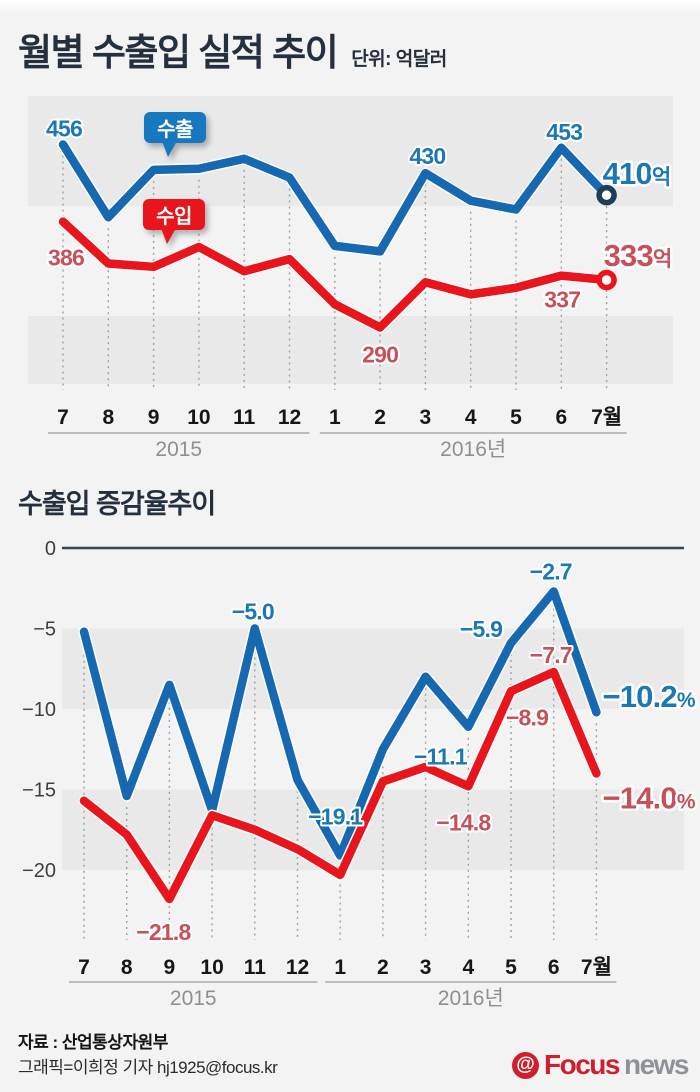  Describe the element at coordinates (117, 504) in the screenshot. I see `section-title: 수출입 증감율추이` at that location.